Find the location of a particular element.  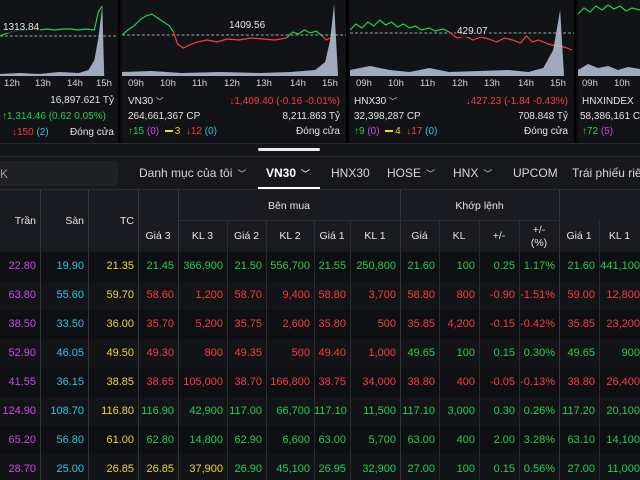

drag-handle is located at coordinates (289, 149).